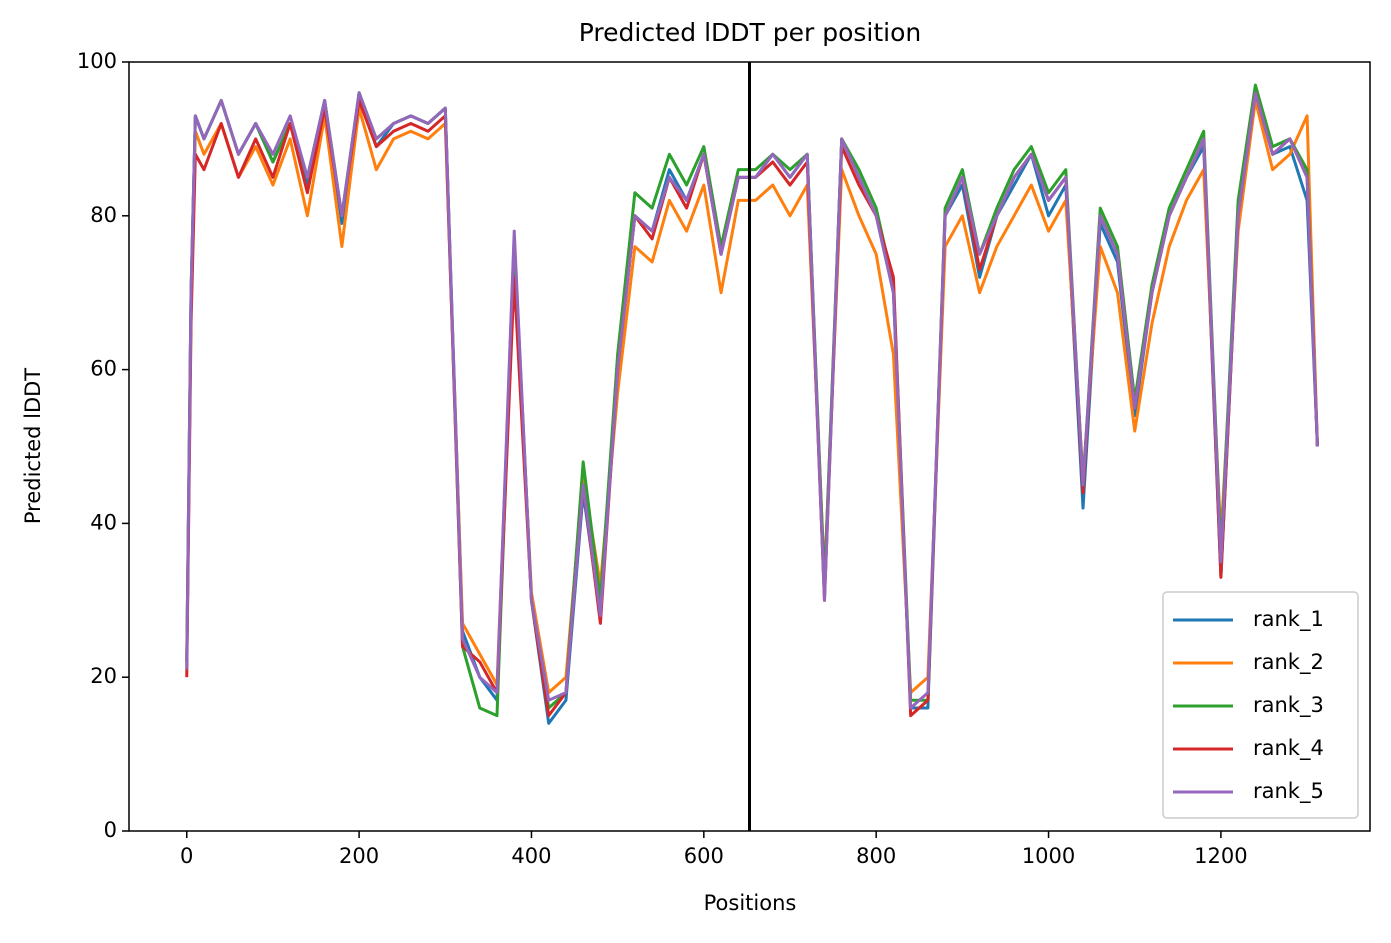 The image size is (1391, 943). I want to click on x-tick-label: 600, so click(704, 856).